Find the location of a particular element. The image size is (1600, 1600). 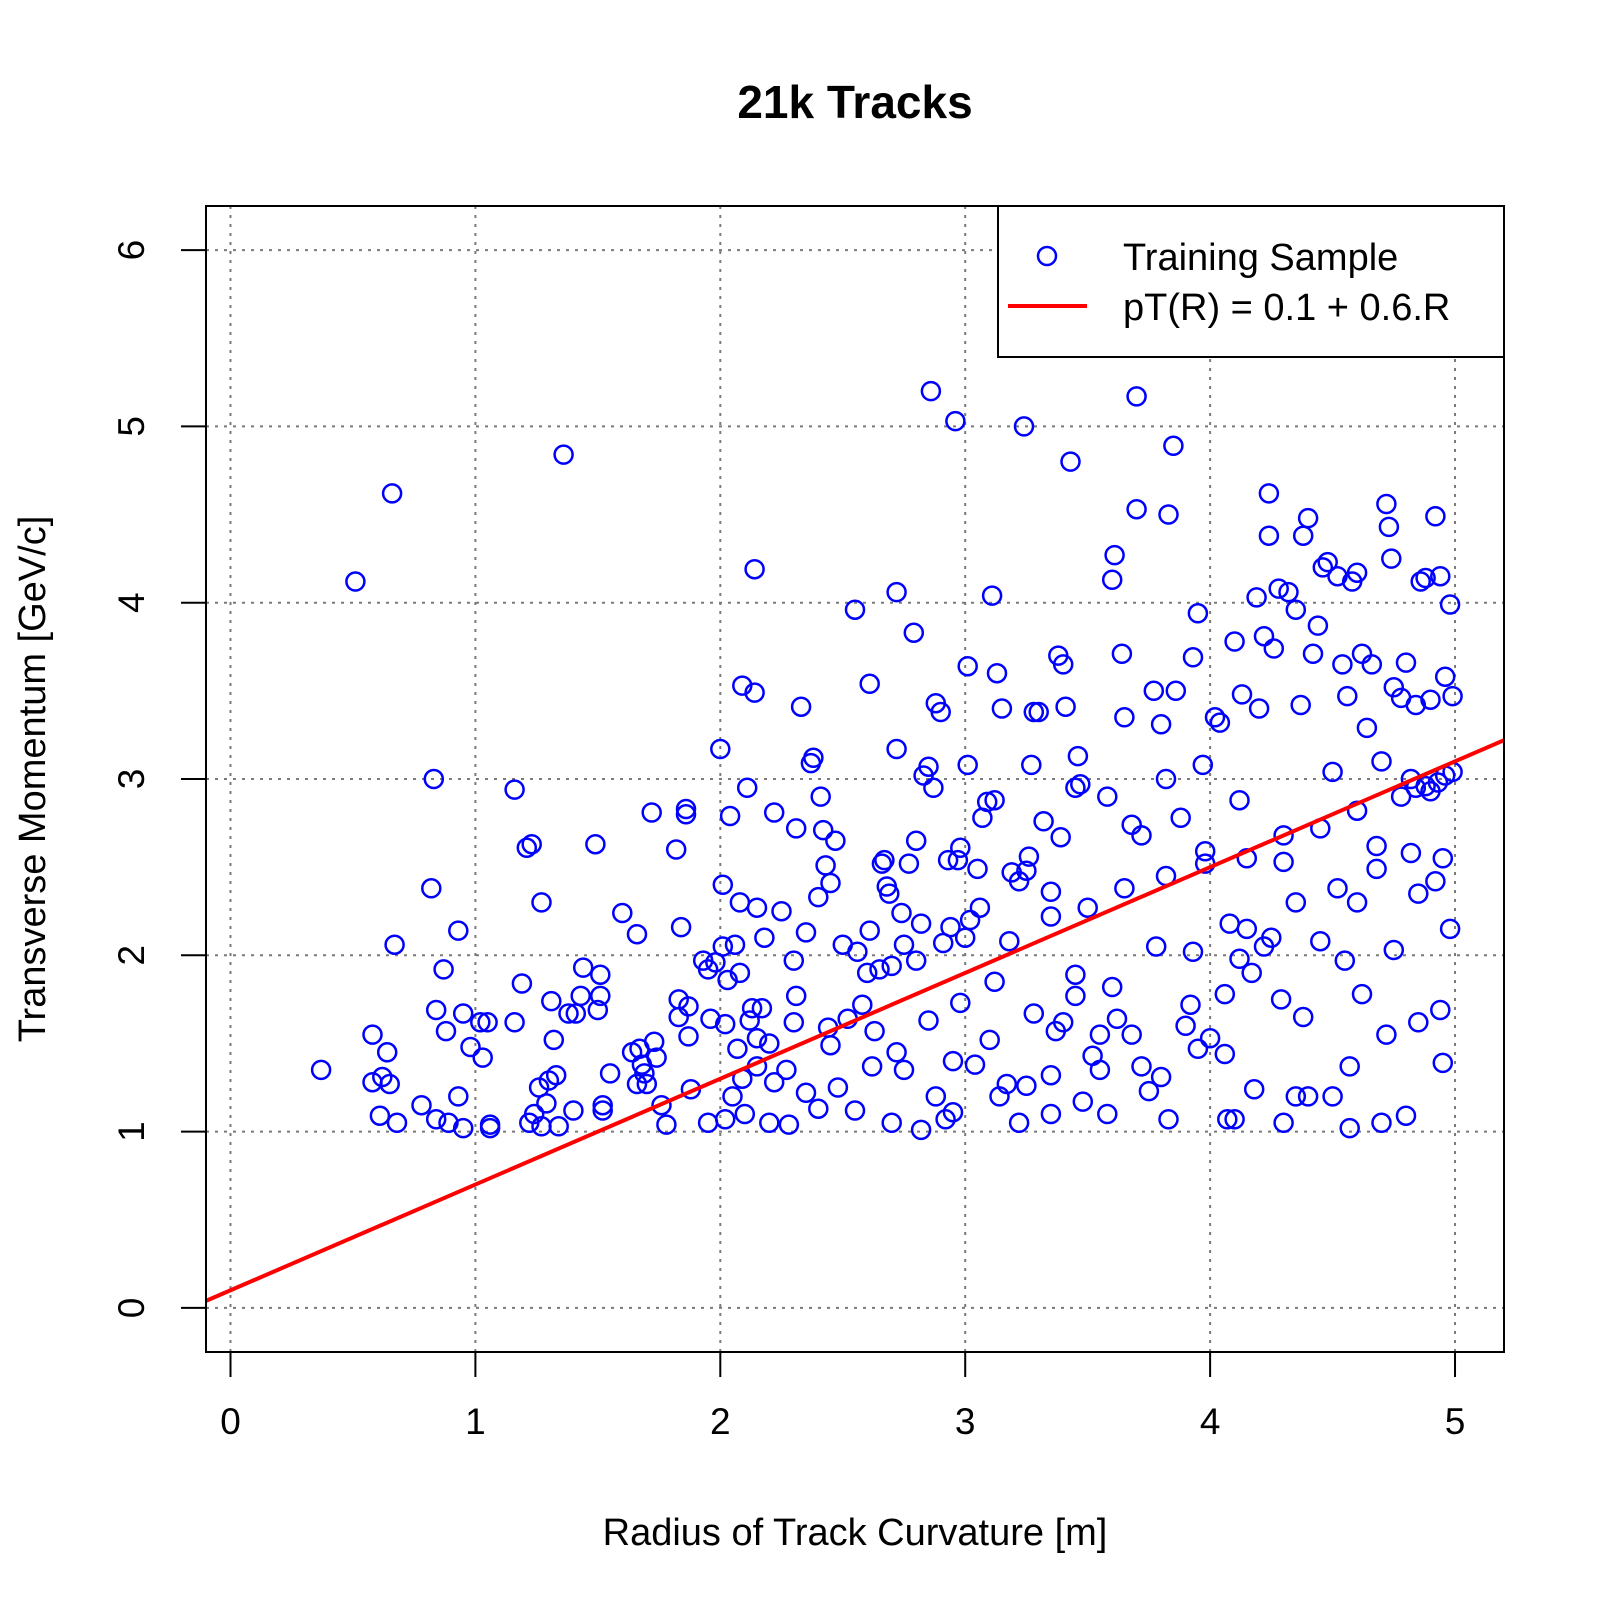

legend: Training Sample pT(R) = 0.1 + 0.6.R is located at coordinates (1251, 281).